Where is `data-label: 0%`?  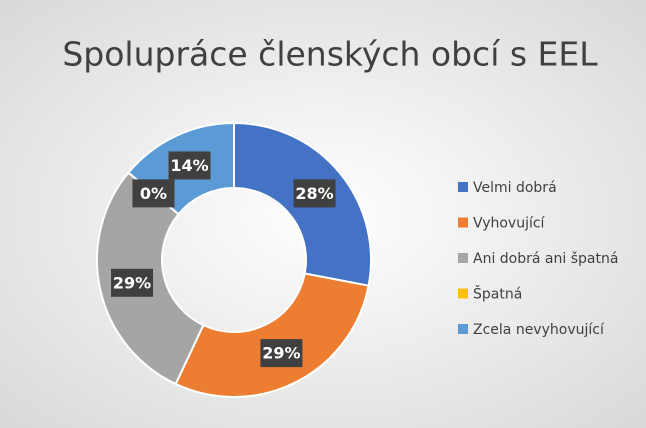
data-label: 0% is located at coordinates (153, 193).